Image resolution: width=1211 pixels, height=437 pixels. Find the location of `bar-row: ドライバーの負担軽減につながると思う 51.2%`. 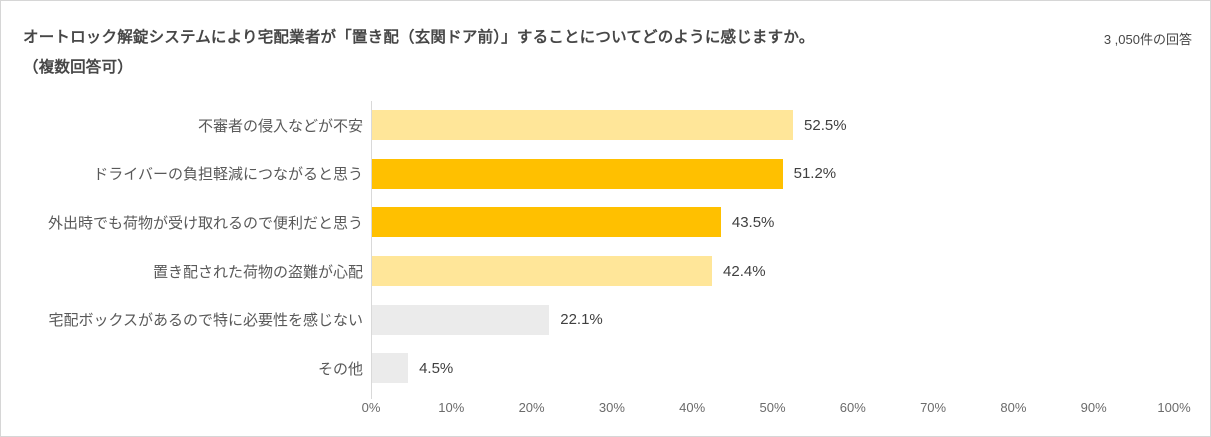

bar-row: ドライバーの負担軽減につながると思う 51.2% is located at coordinates (597, 174).